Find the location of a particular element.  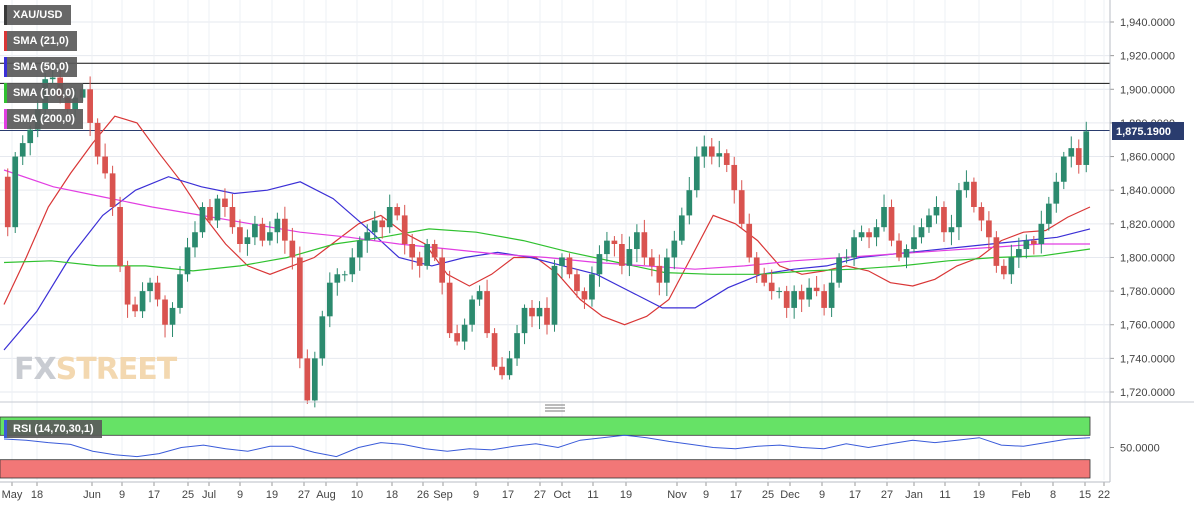

legend-label: SMA (200,0) is located at coordinates (44, 119).